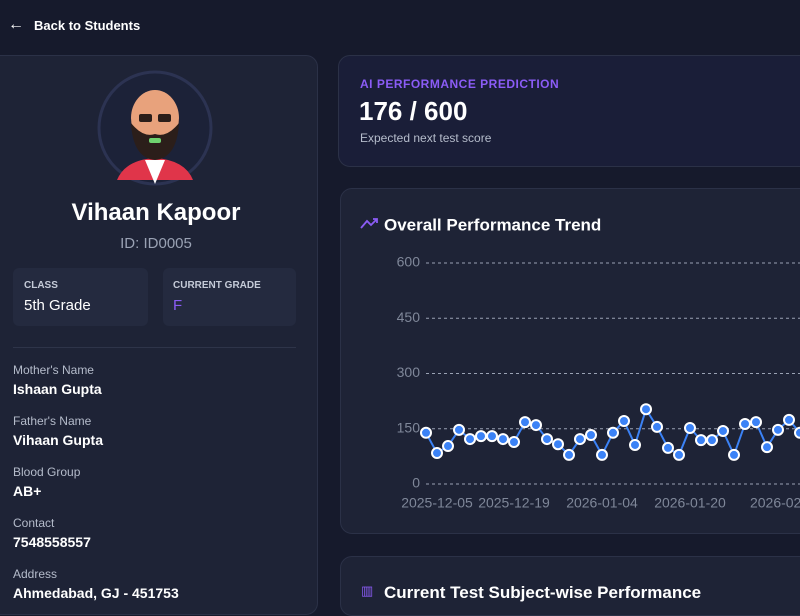 This screenshot has height=616, width=800. I want to click on chart-title: Overall Performance Trend, so click(492, 224).